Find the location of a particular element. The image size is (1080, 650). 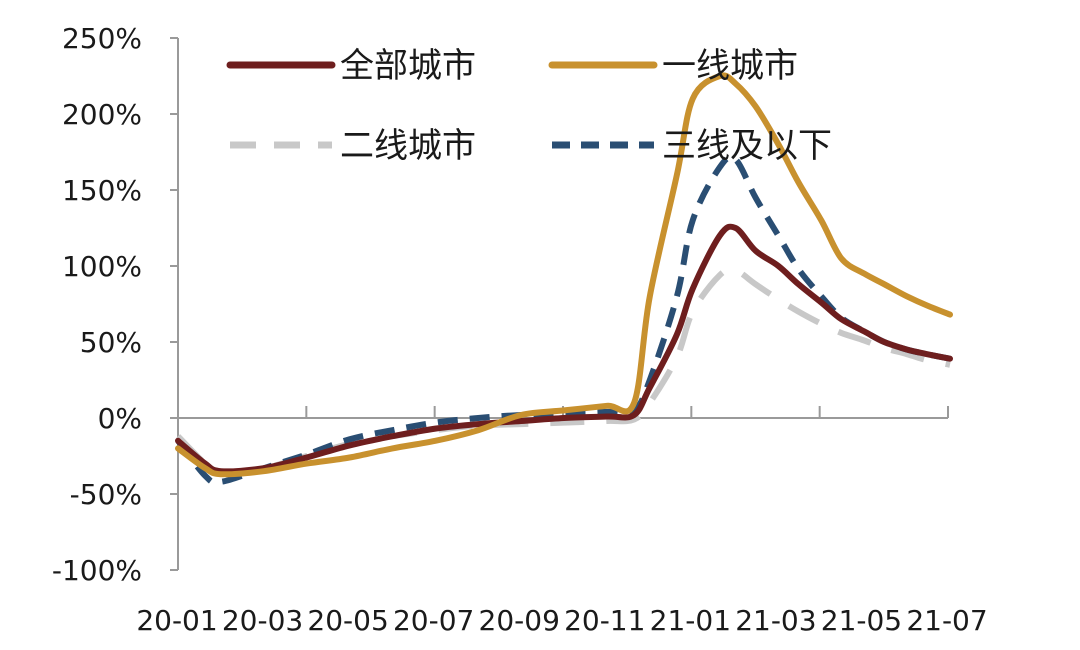

x-tick-label: 21-01 is located at coordinates (690, 620).